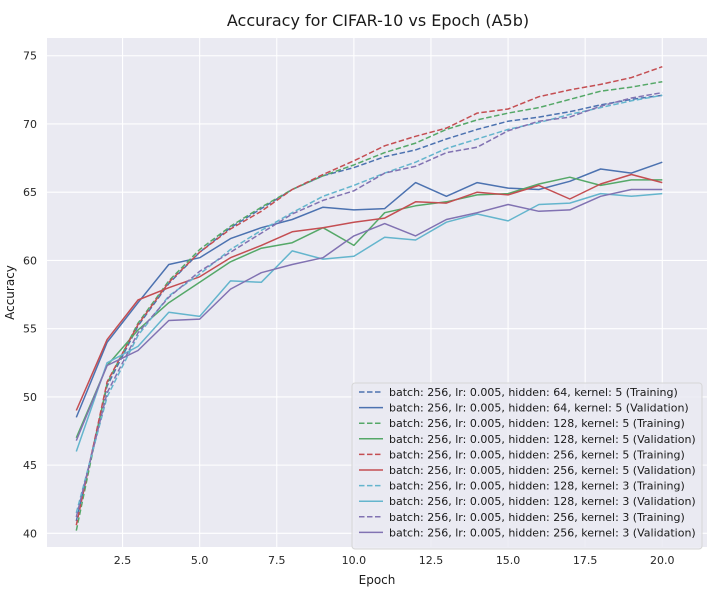 The height and width of the screenshot is (594, 710). Describe the element at coordinates (200, 560) in the screenshot. I see `x-tick-label: 5.0` at that location.